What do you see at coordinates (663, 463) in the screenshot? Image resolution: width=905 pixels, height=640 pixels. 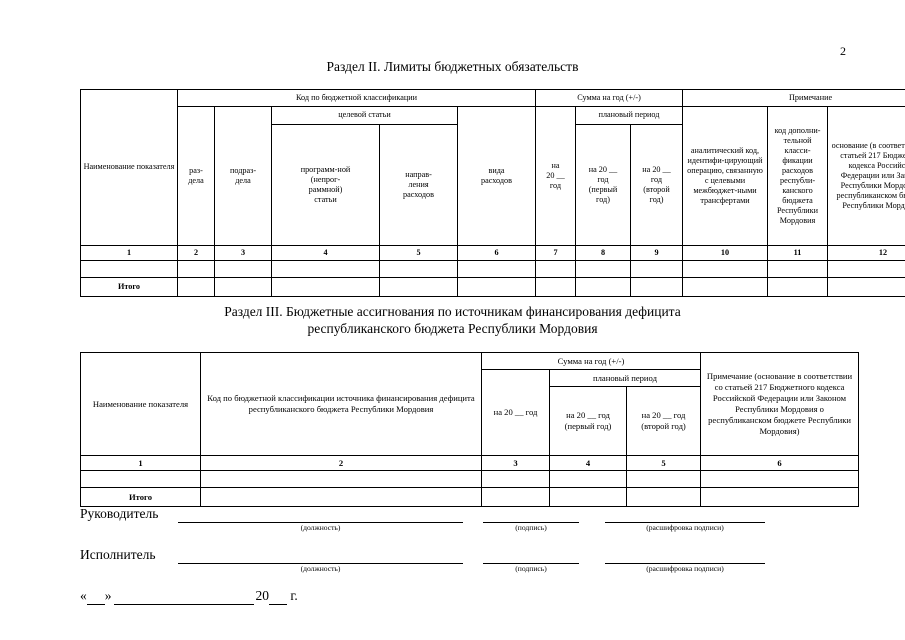 I see `col-number: 5` at bounding box center [663, 463].